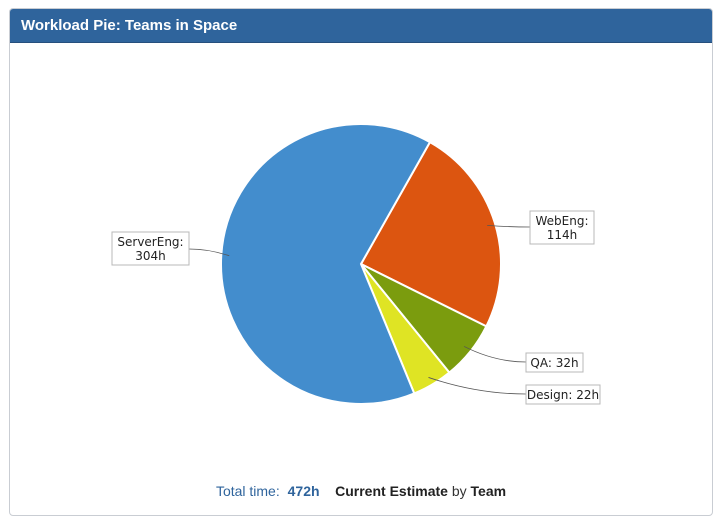  Describe the element at coordinates (129, 25) in the screenshot. I see `gadget-title: Workload Pie: Teams in Space` at that location.